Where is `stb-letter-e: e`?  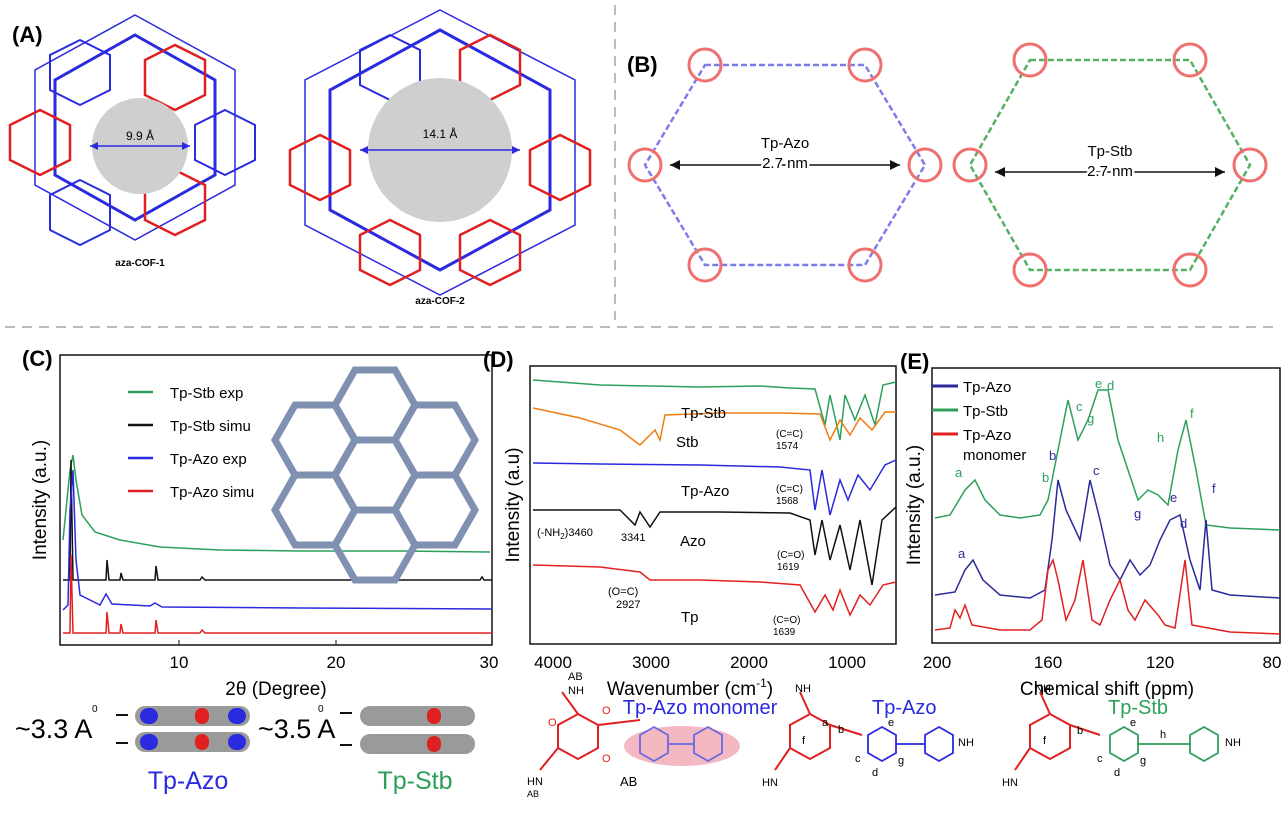 stb-letter-e: e is located at coordinates (1133, 723).